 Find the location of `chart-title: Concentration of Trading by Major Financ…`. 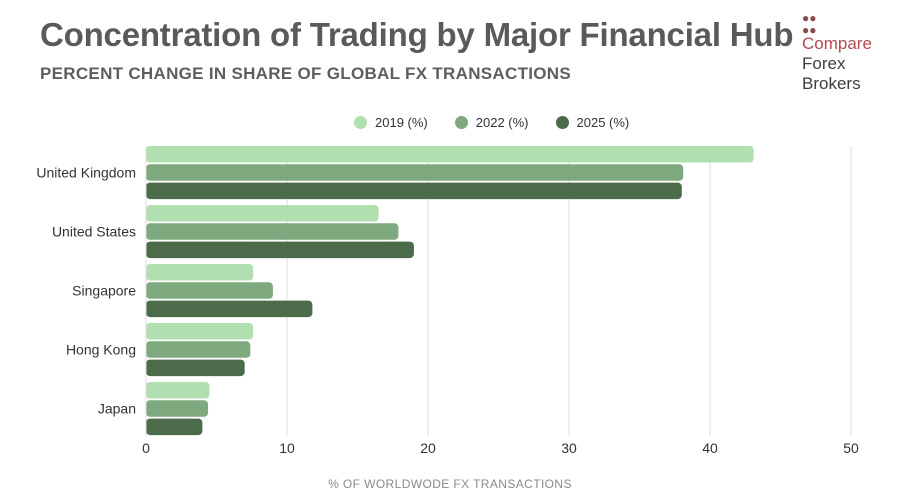

chart-title: Concentration of Trading by Major Financ… is located at coordinates (417, 34).